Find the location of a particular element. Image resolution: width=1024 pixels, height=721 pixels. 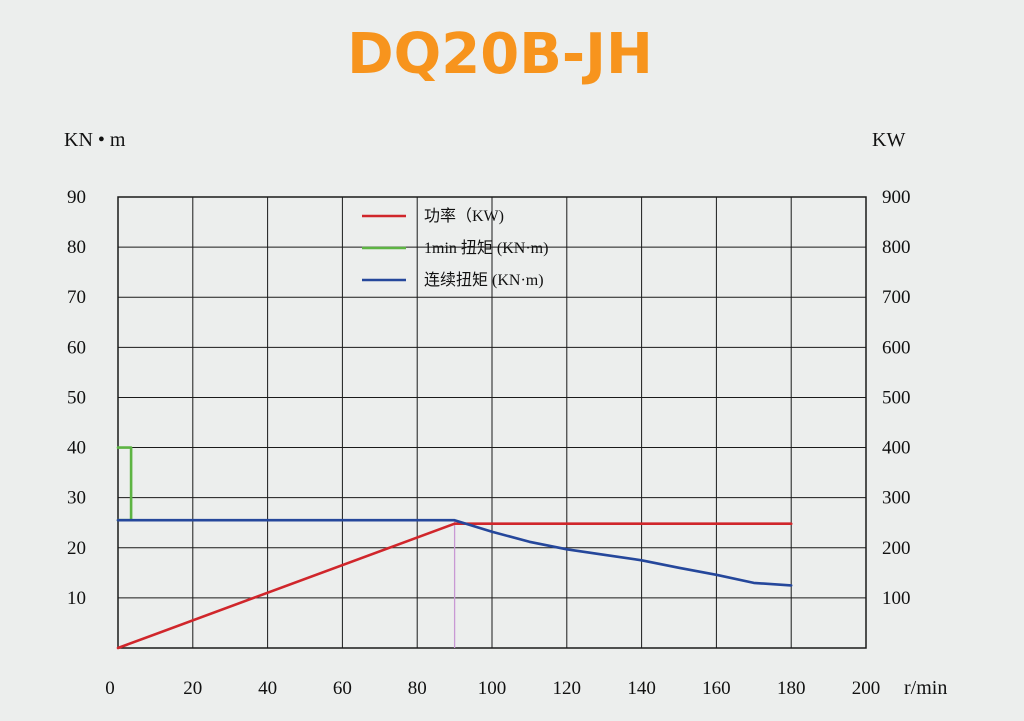

power-series-line is located at coordinates (454, 586).